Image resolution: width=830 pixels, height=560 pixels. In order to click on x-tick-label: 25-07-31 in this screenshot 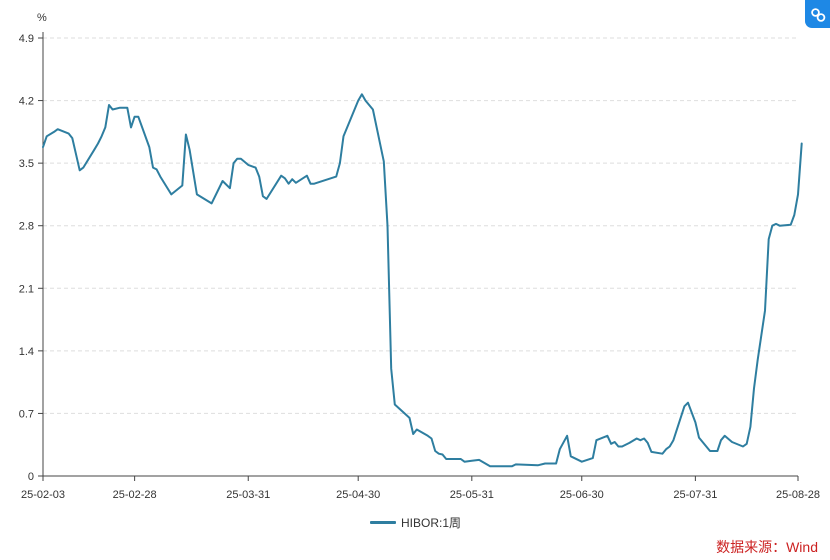, I will do `click(695, 495)`.